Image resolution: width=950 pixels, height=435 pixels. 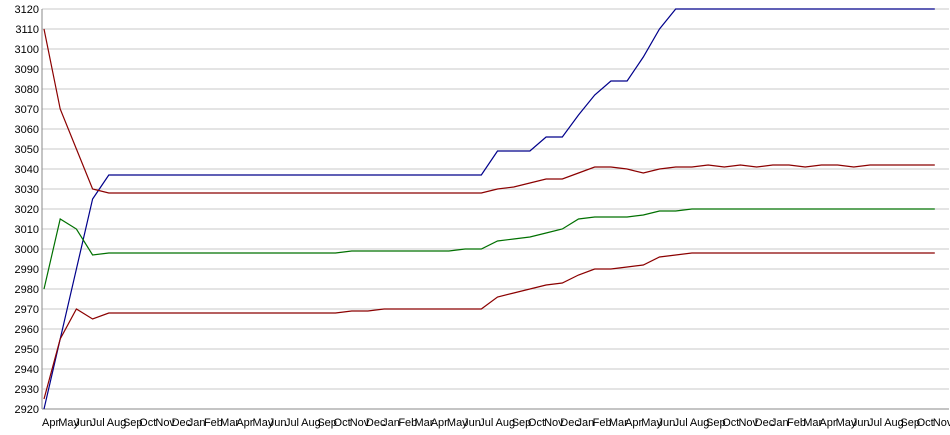 I want to click on y-tick-label: 3010, so click(x=27, y=230).